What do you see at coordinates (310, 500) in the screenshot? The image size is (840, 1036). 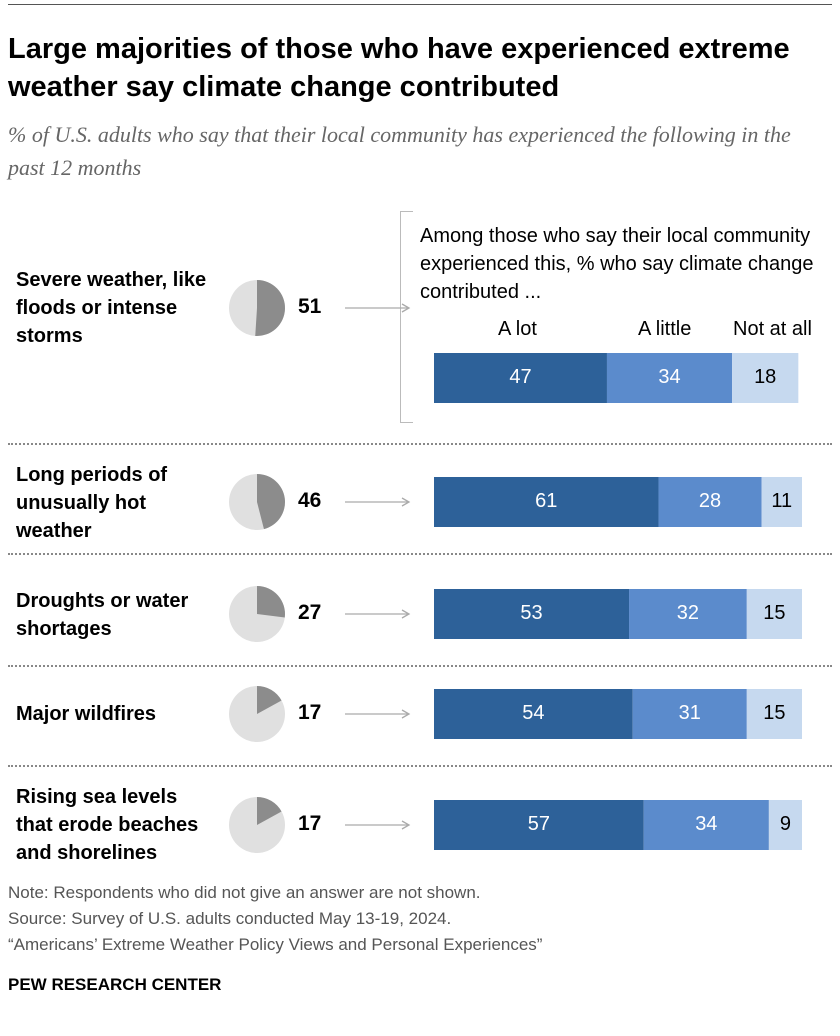 I see `experienced-value: 46` at bounding box center [310, 500].